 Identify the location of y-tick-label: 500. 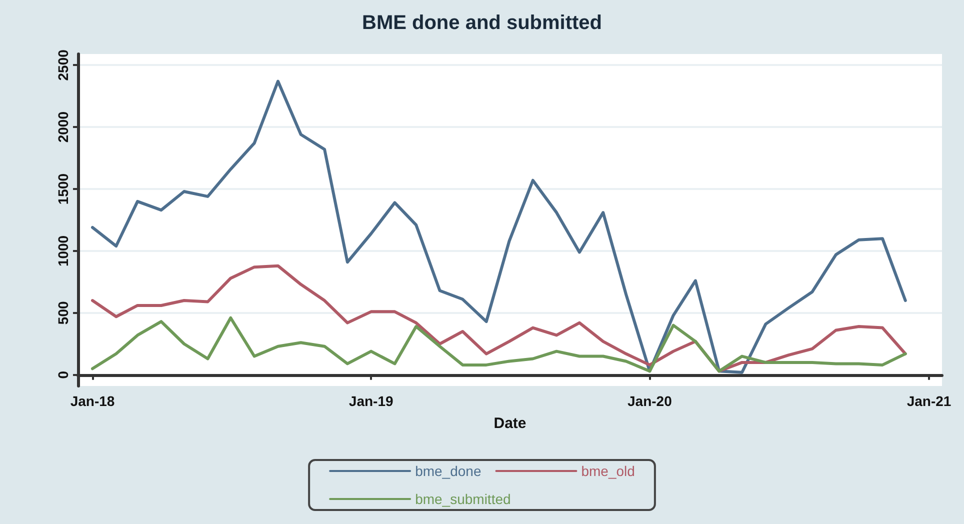
(63, 313).